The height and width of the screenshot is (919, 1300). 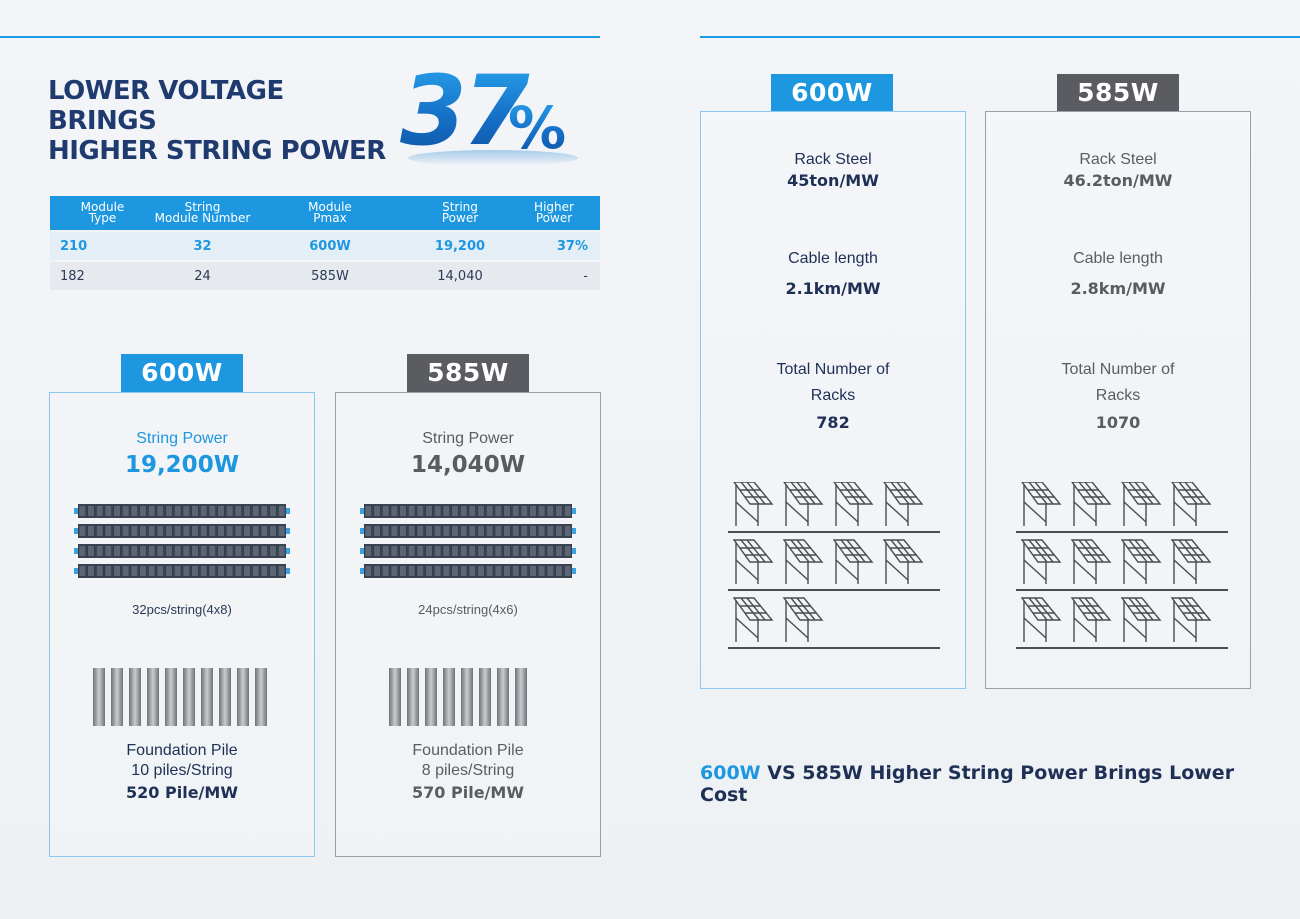 What do you see at coordinates (468, 609) in the screenshot?
I see `modules-caption: 24pcs/string(4x6)` at bounding box center [468, 609].